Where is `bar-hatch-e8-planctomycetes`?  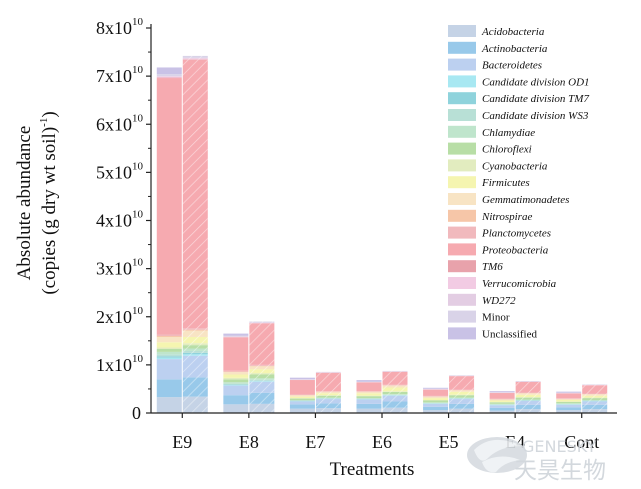
bar-hatch-e8-planctomycetes is located at coordinates (262, 365).